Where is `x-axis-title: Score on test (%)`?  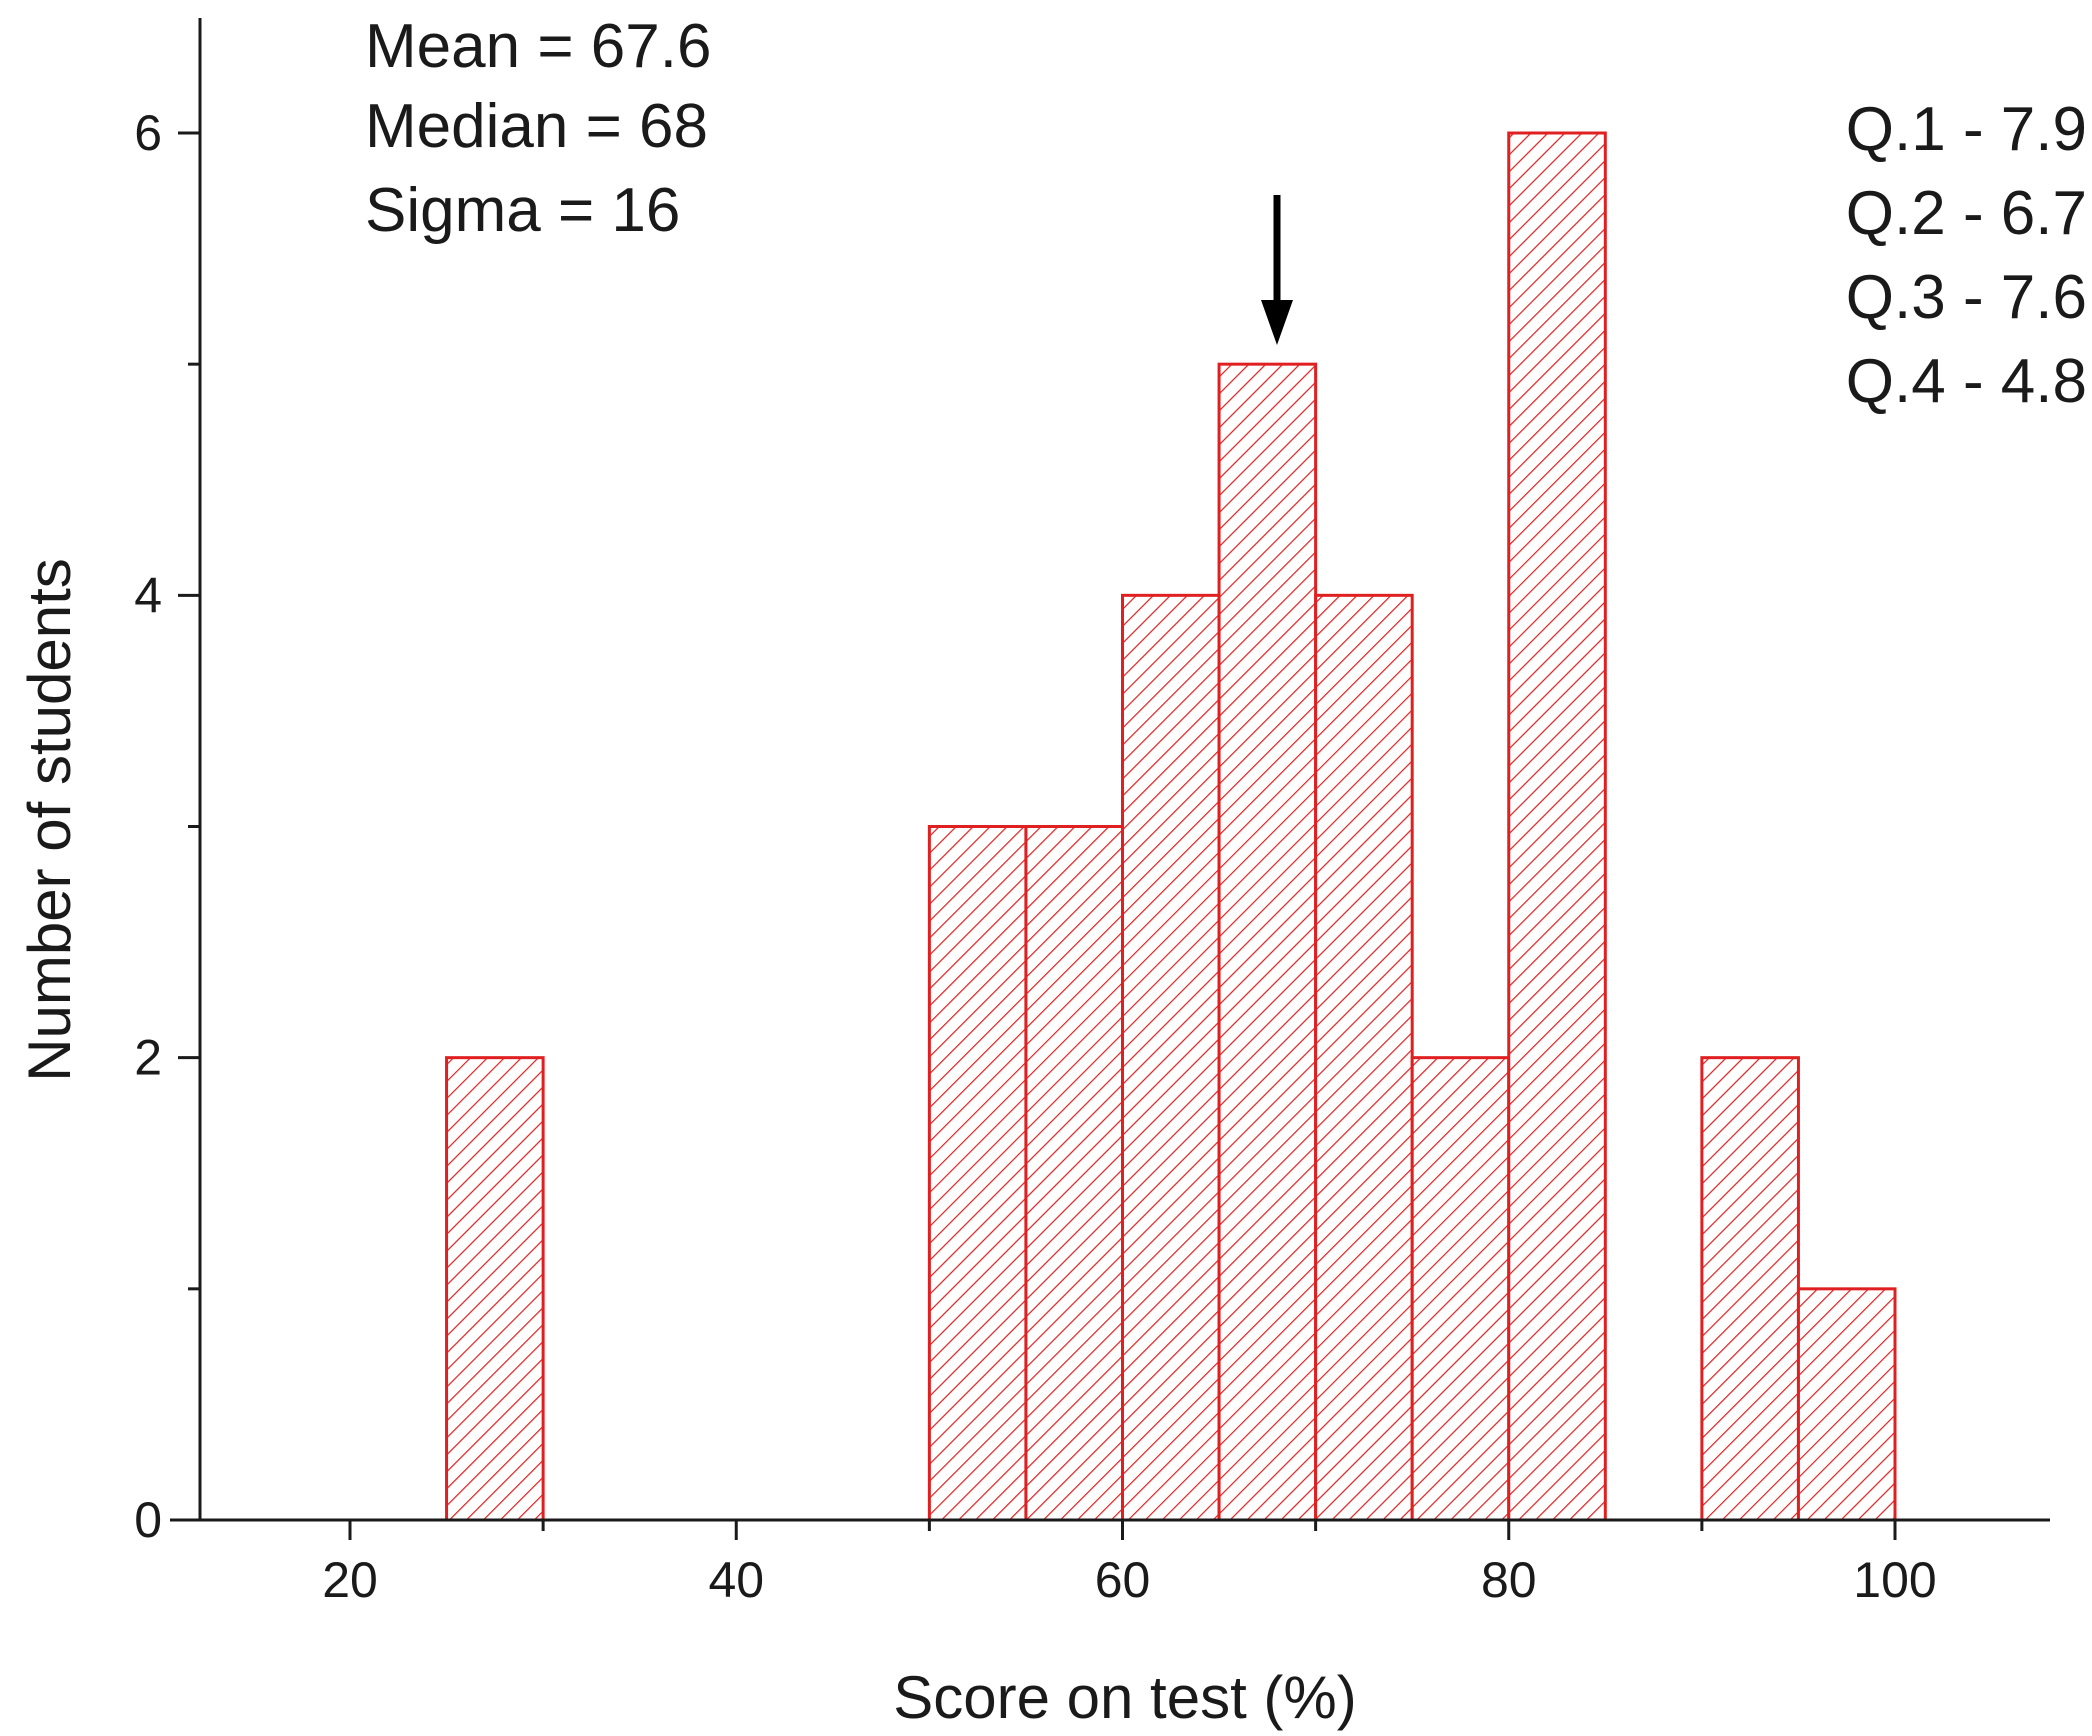 x-axis-title: Score on test (%) is located at coordinates (1125, 1697).